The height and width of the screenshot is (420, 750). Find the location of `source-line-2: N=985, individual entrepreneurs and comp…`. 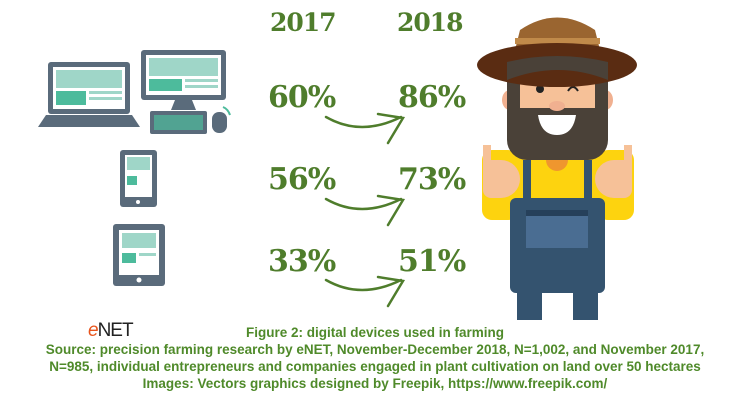

source-line-2: N=985, individual entrepreneurs and comp… is located at coordinates (375, 366).